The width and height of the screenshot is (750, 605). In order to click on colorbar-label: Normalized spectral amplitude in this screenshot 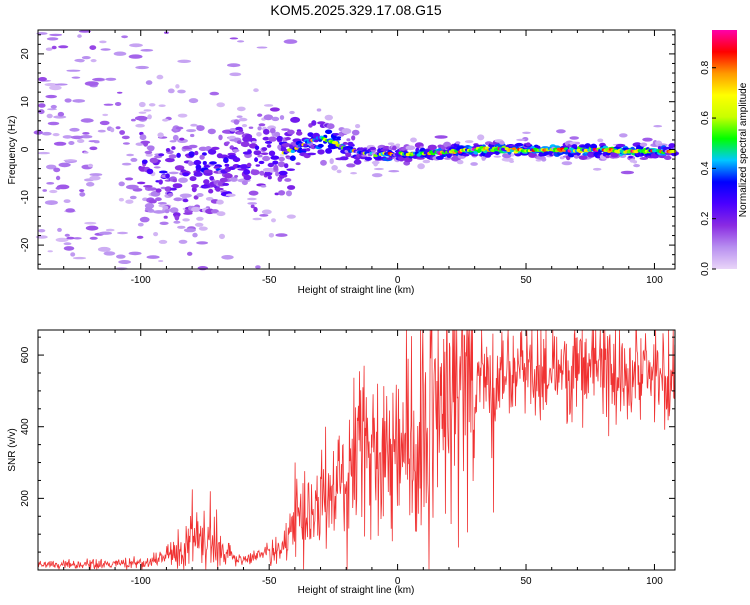, I will do `click(743, 149)`.